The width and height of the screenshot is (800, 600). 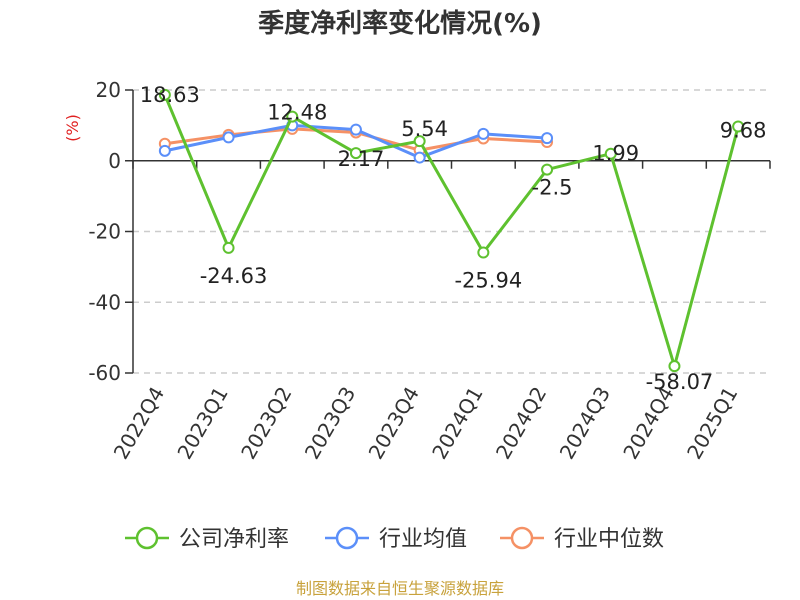 I want to click on legend-item-0: 公司净利率, so click(x=207, y=539).